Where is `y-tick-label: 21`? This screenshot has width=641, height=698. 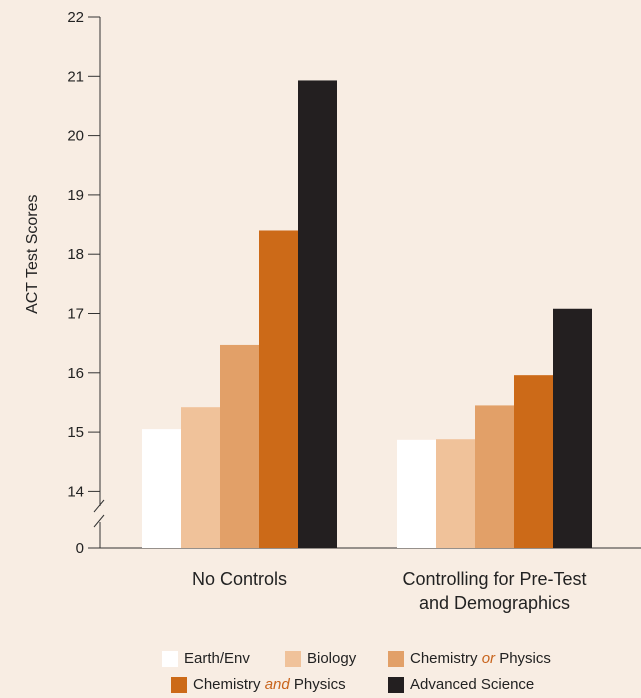
y-tick-label: 21 is located at coordinates (75, 76).